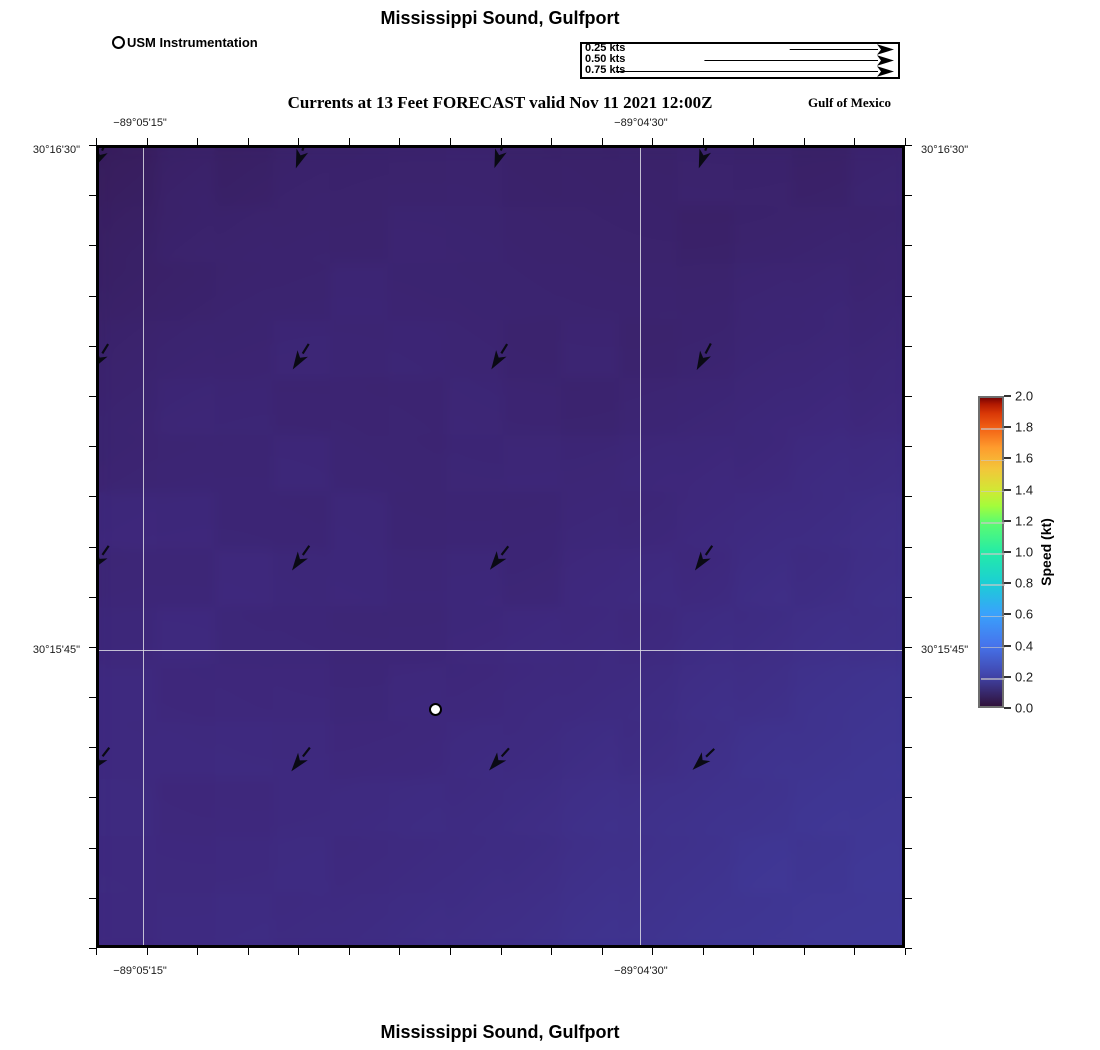 Image resolution: width=1100 pixels, height=1050 pixels. I want to click on y-axis-label-left: 30°15'45", so click(56, 650).